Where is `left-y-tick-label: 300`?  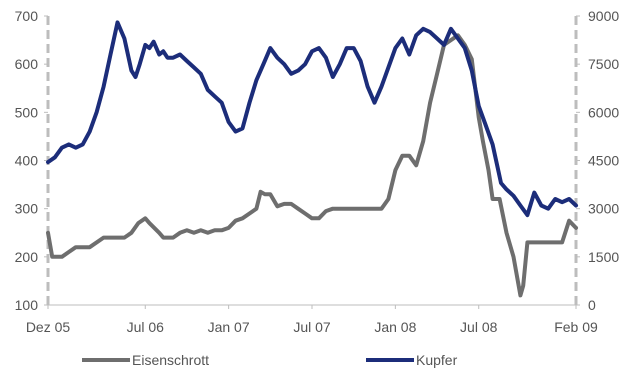 left-y-tick-label: 300 is located at coordinates (27, 209).